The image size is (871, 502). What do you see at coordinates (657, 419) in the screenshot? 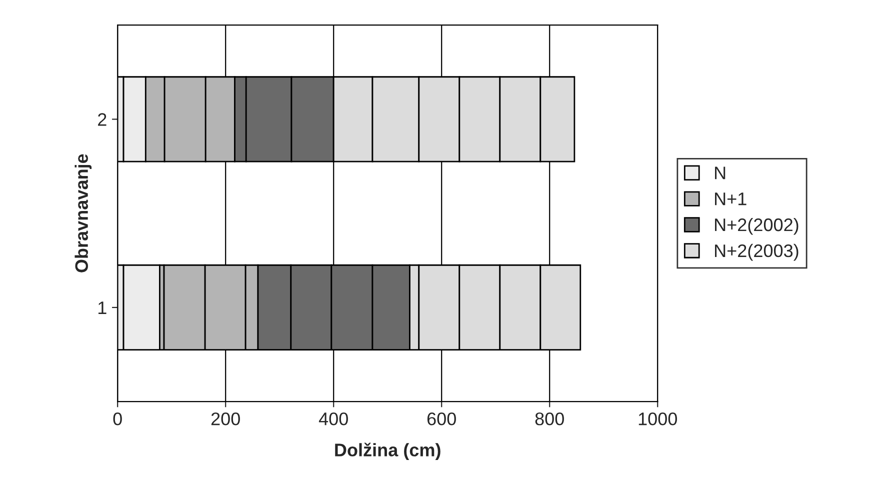
I see `x-tick-label: 1000` at bounding box center [657, 419].